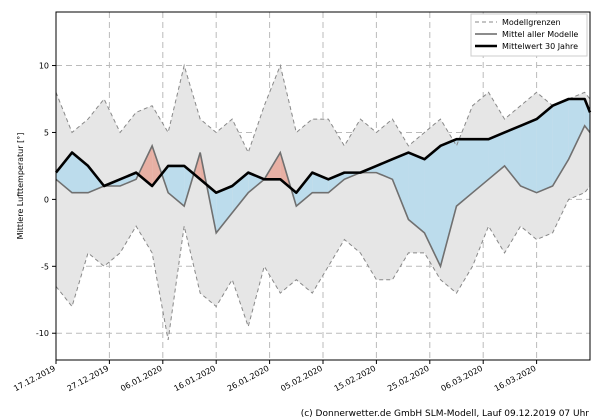 The width and height of the screenshot is (600, 420). What do you see at coordinates (540, 34) in the screenshot?
I see `legend-label-mittel-aller-modelle: Mittel aller Modelle` at bounding box center [540, 34].